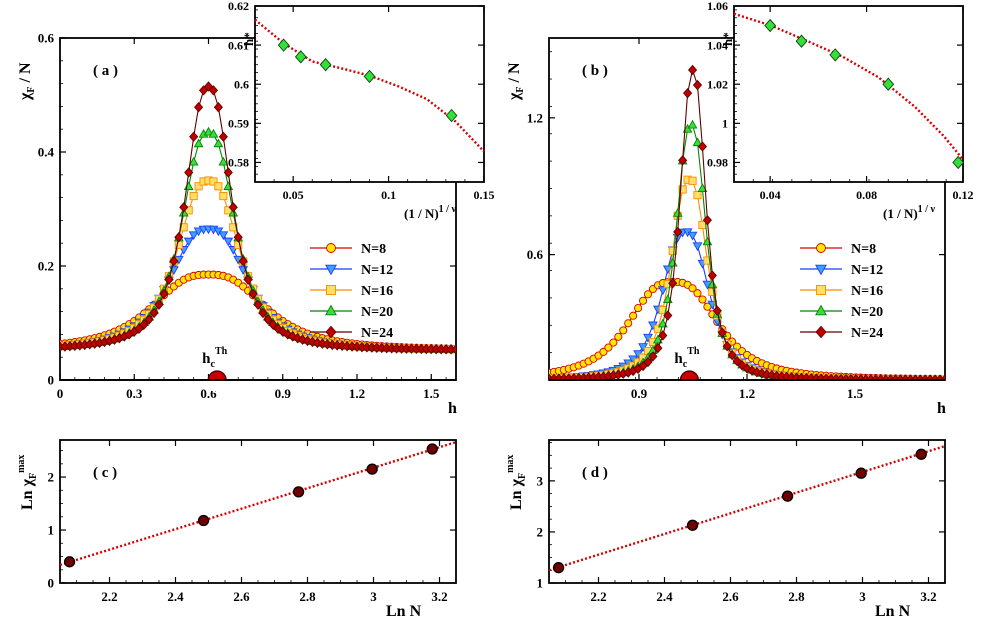 The image size is (981, 627). Describe the element at coordinates (697, 195) in the screenshot. I see `series-b-2-point` at that location.